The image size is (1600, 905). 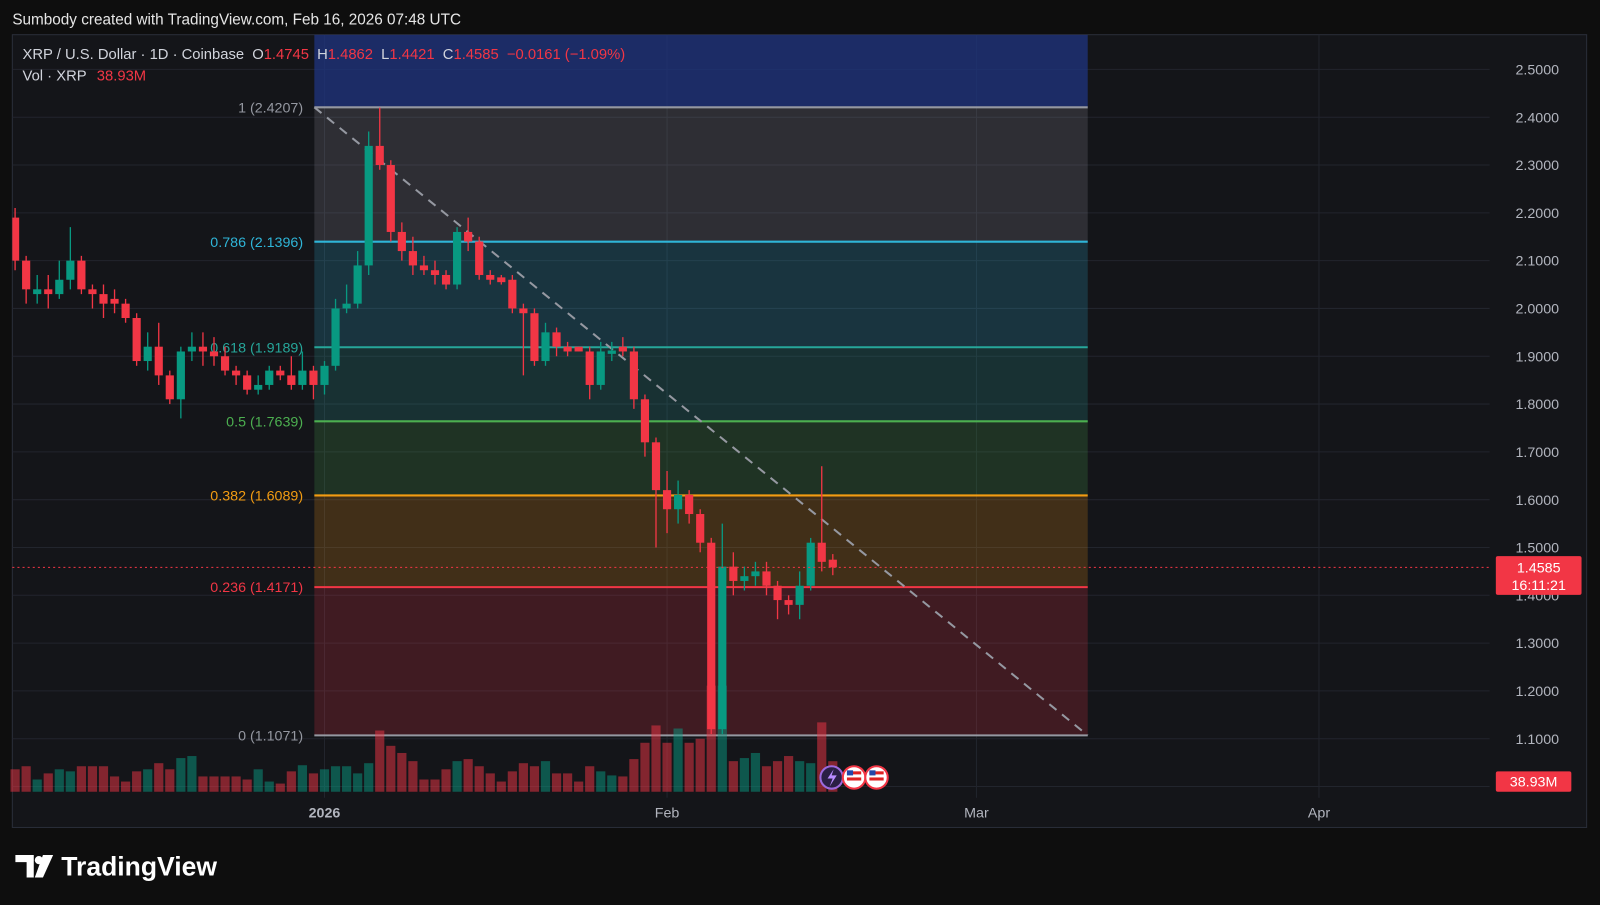 I want to click on volume-badge-value: 38.93M, so click(x=1534, y=783).